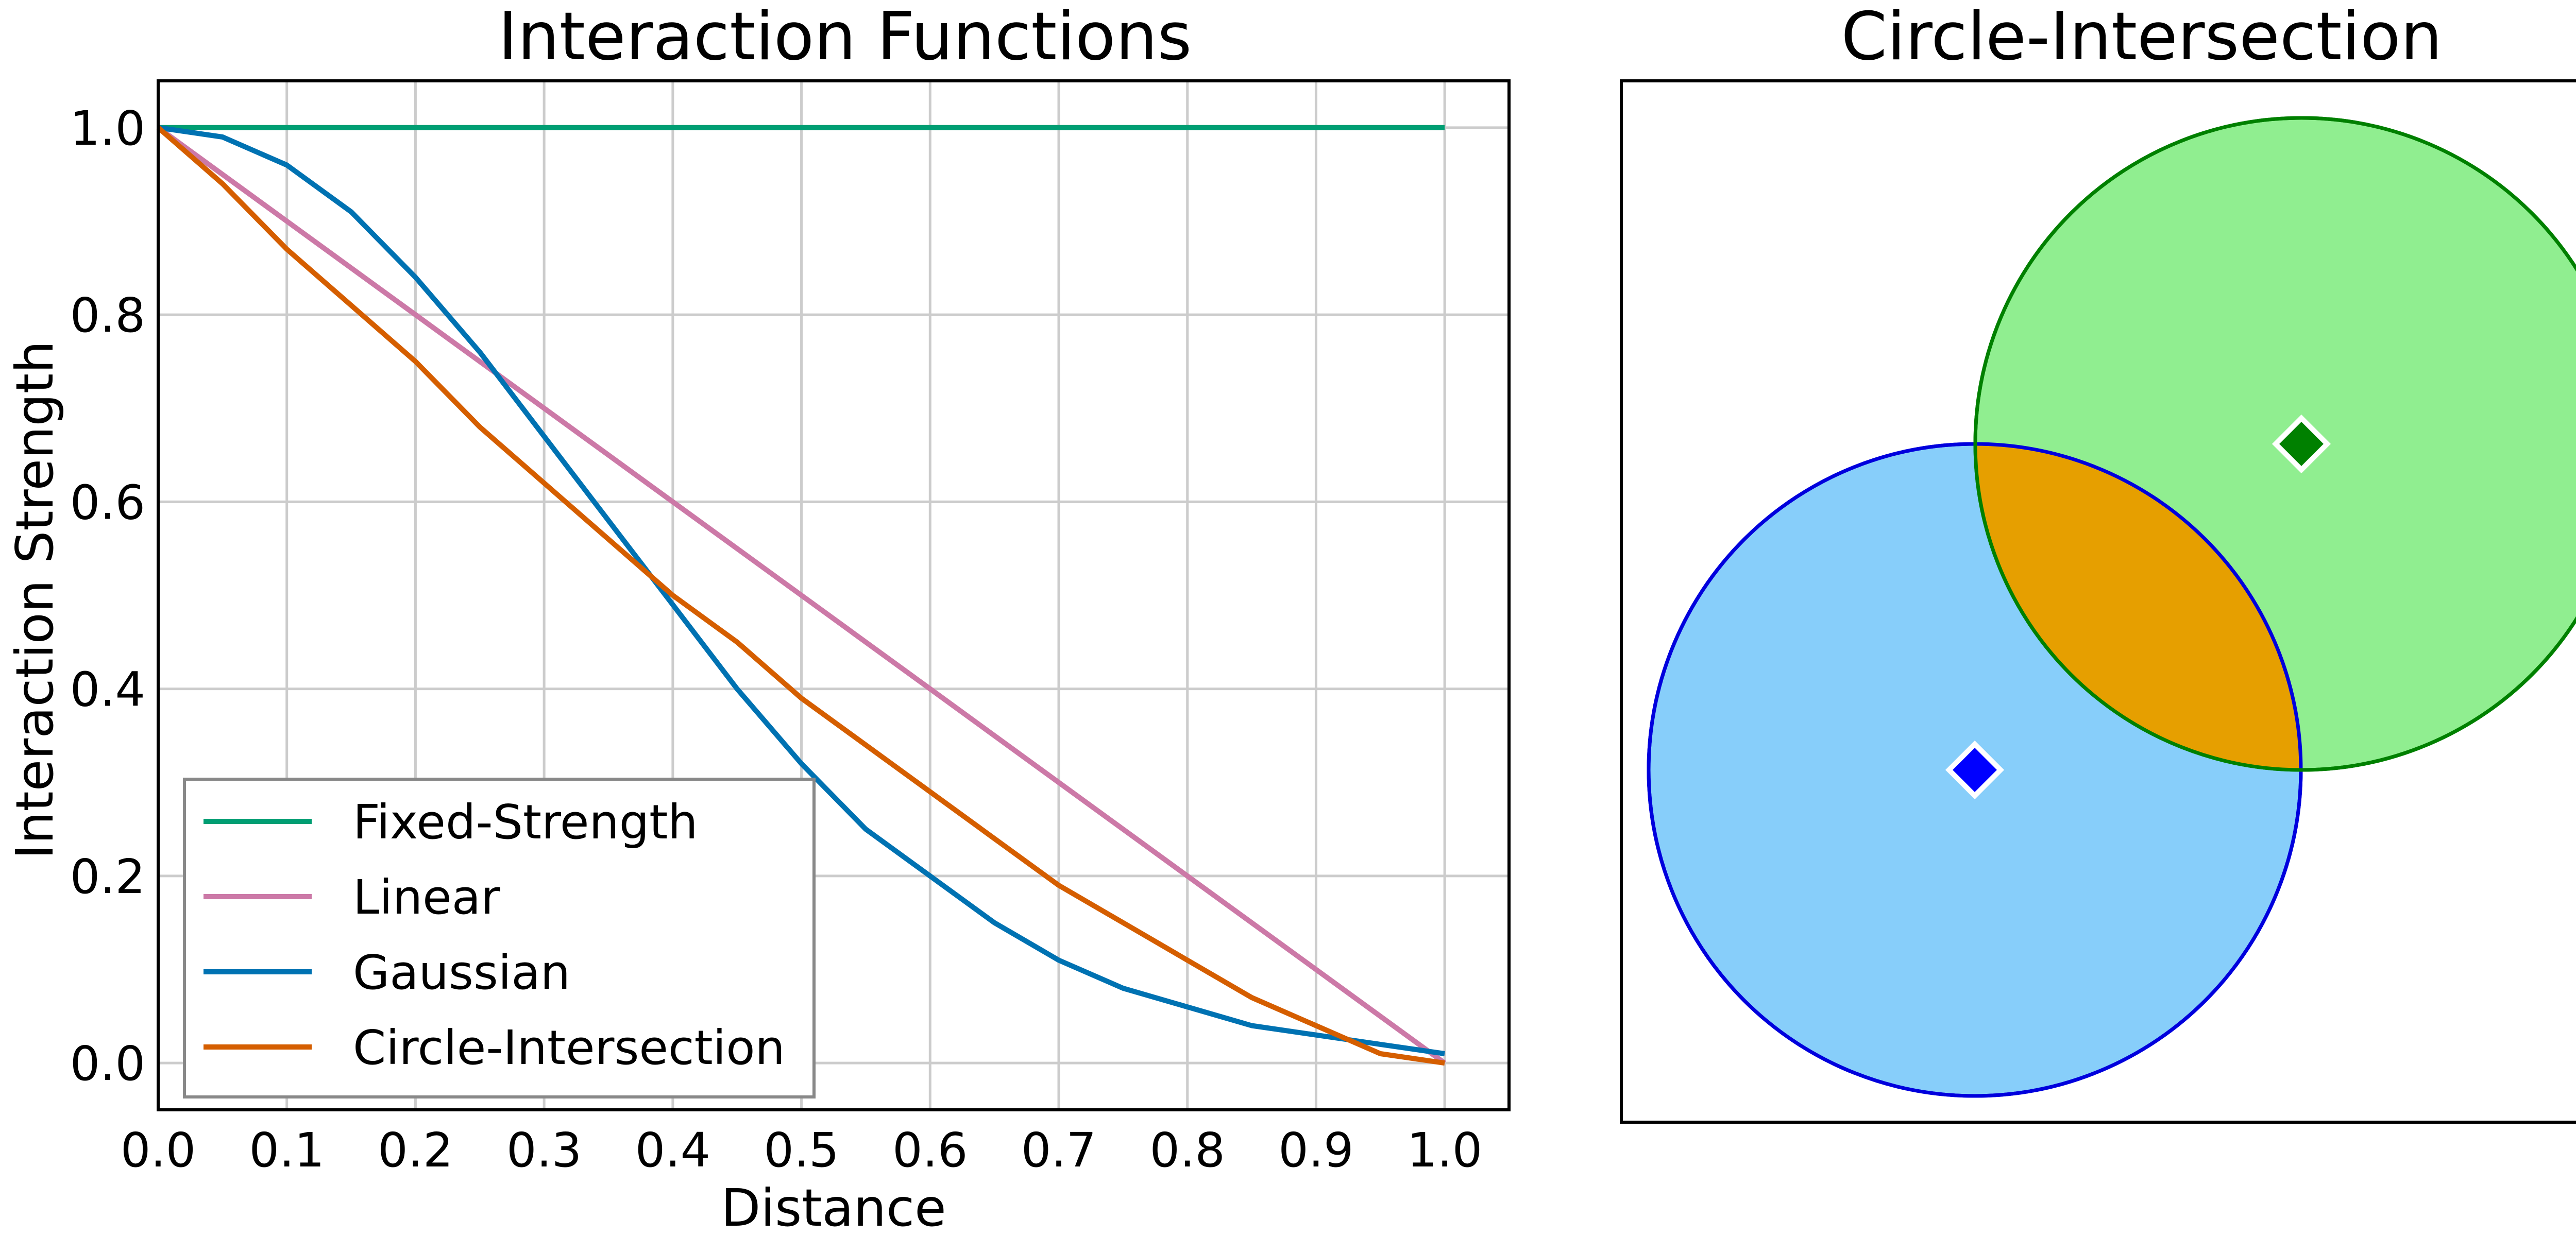 This screenshot has width=2576, height=1236. I want to click on blue-center-marker, so click(1975, 770).